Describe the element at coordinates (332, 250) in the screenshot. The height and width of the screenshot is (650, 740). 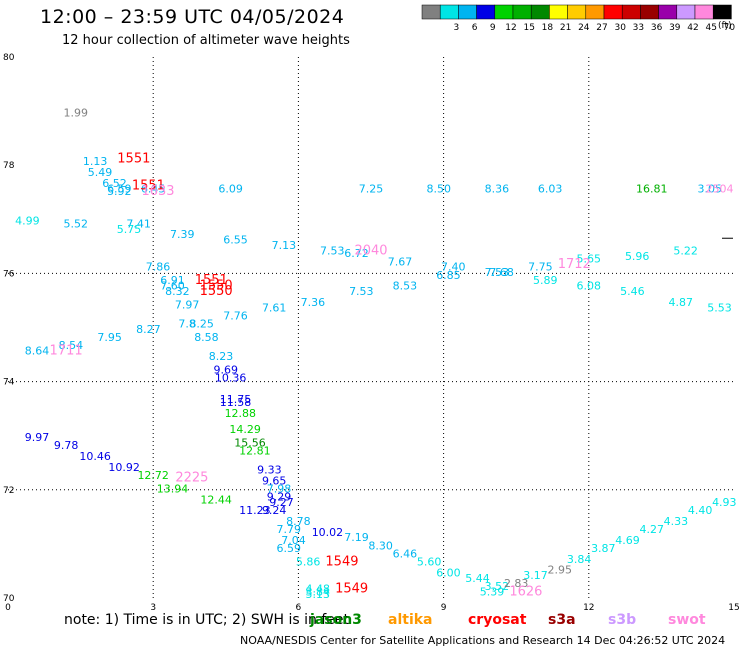
I see `wave-height-point: 7.53` at that location.